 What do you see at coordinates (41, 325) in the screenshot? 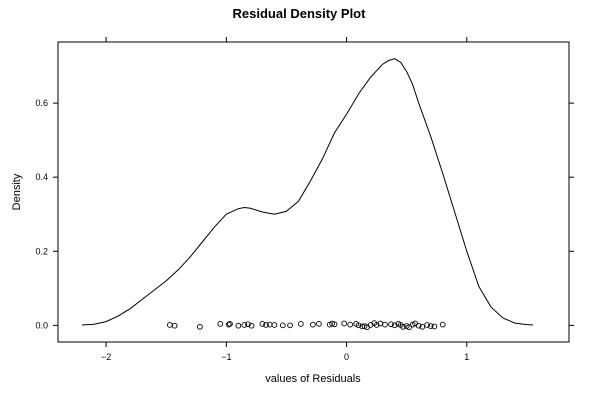
I see `y-tick-label: 0.0` at bounding box center [41, 325].